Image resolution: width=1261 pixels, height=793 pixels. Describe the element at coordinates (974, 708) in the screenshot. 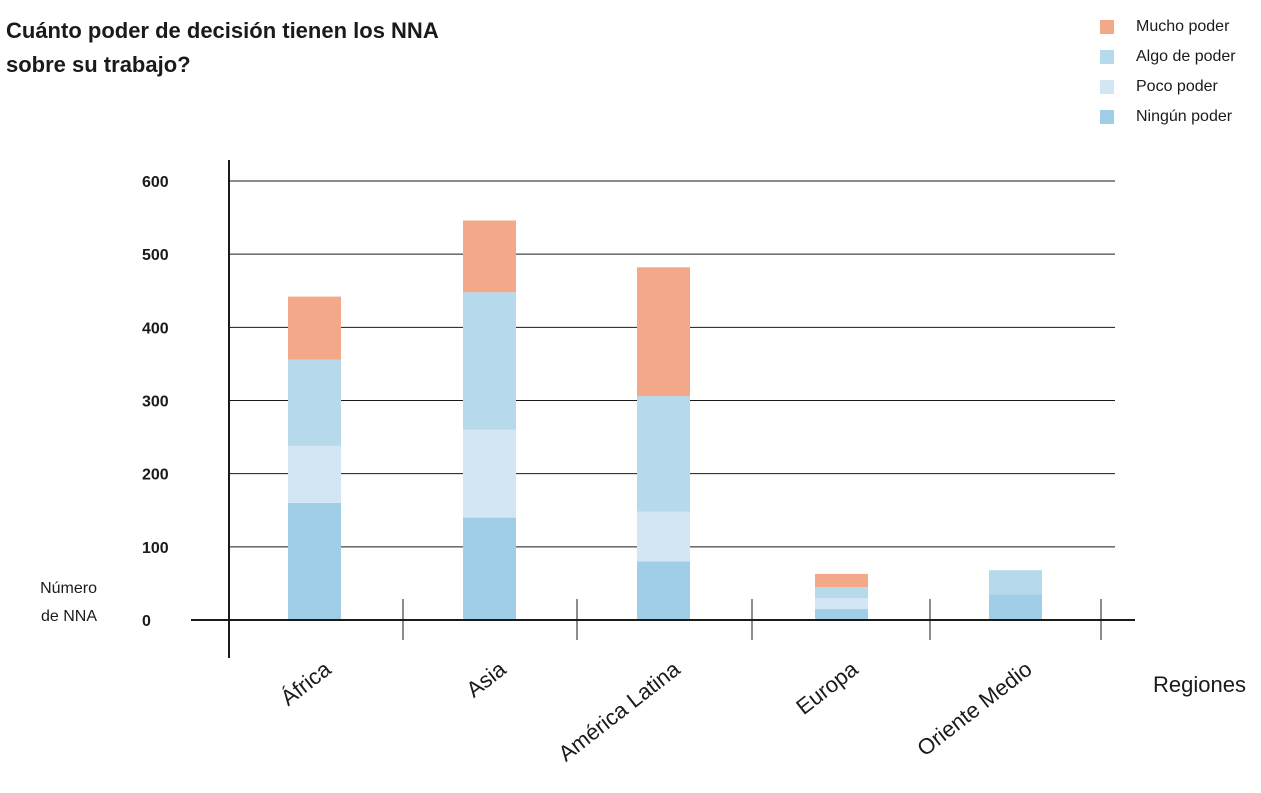

I see `x-label-oriente-medio: Oriente Medio` at that location.